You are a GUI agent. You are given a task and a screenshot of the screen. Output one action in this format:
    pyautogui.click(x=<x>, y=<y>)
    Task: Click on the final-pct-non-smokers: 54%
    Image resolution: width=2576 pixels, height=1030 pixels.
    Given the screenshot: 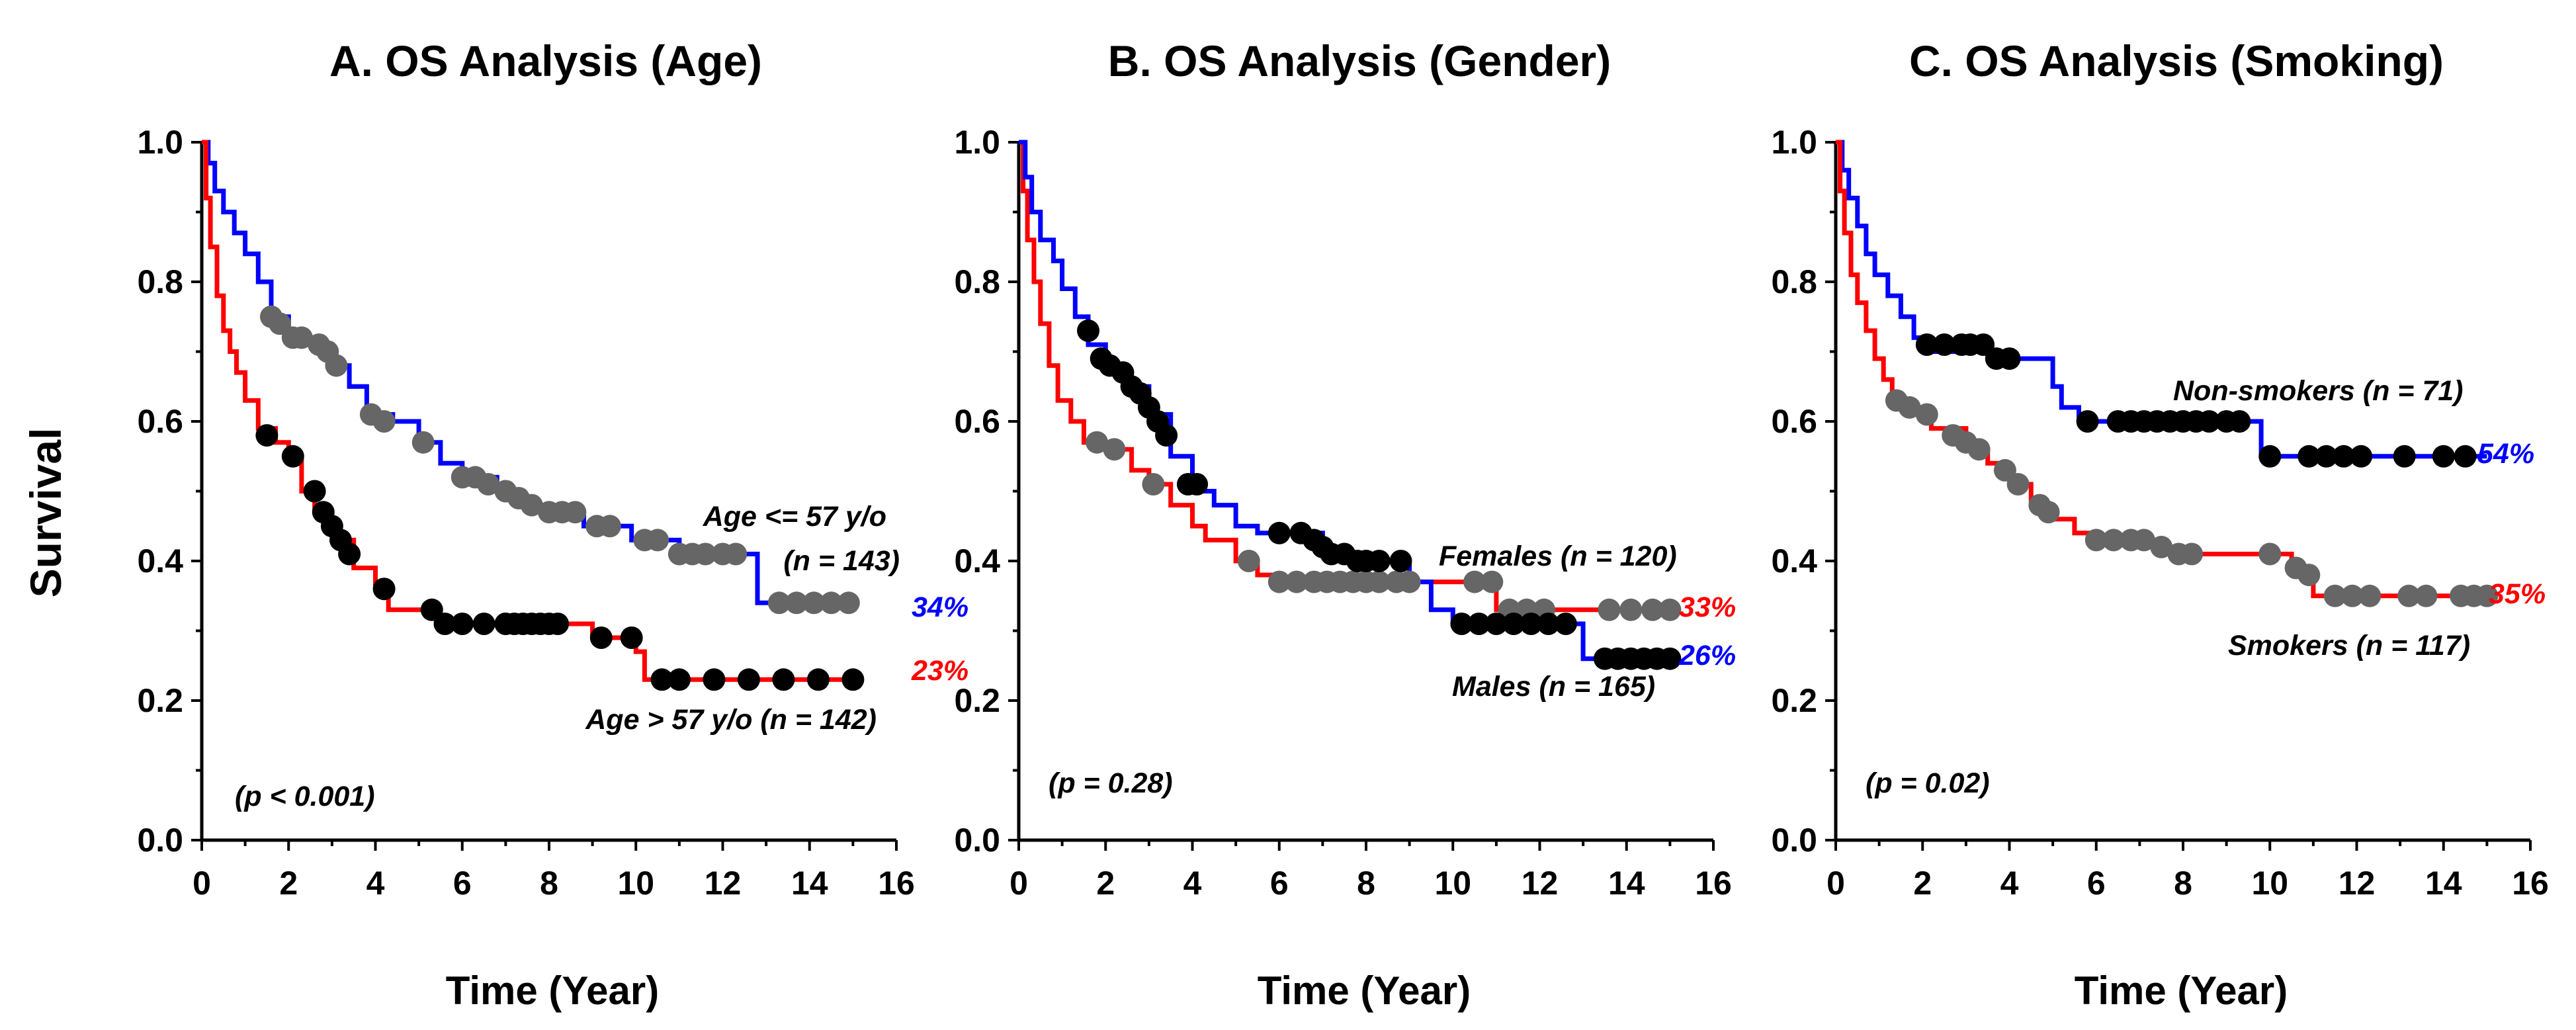 What is the action you would take?
    pyautogui.click(x=2505, y=454)
    